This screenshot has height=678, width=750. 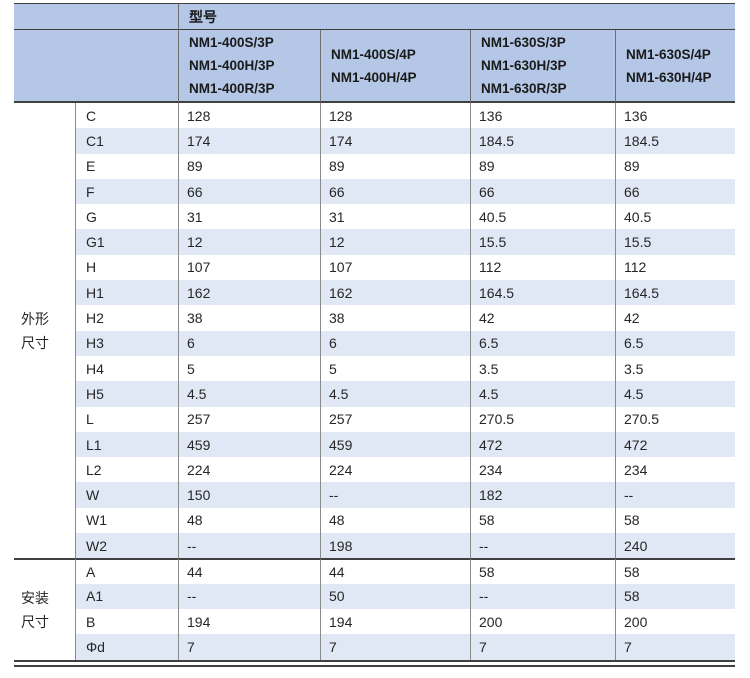 What do you see at coordinates (374, 663) in the screenshot?
I see `table-bottom-rule` at bounding box center [374, 663].